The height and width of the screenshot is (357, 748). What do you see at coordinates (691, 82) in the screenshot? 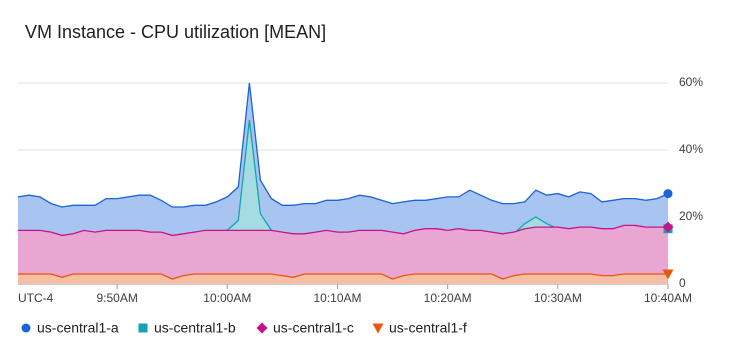
I see `y-tick-label: 60%` at bounding box center [691, 82].